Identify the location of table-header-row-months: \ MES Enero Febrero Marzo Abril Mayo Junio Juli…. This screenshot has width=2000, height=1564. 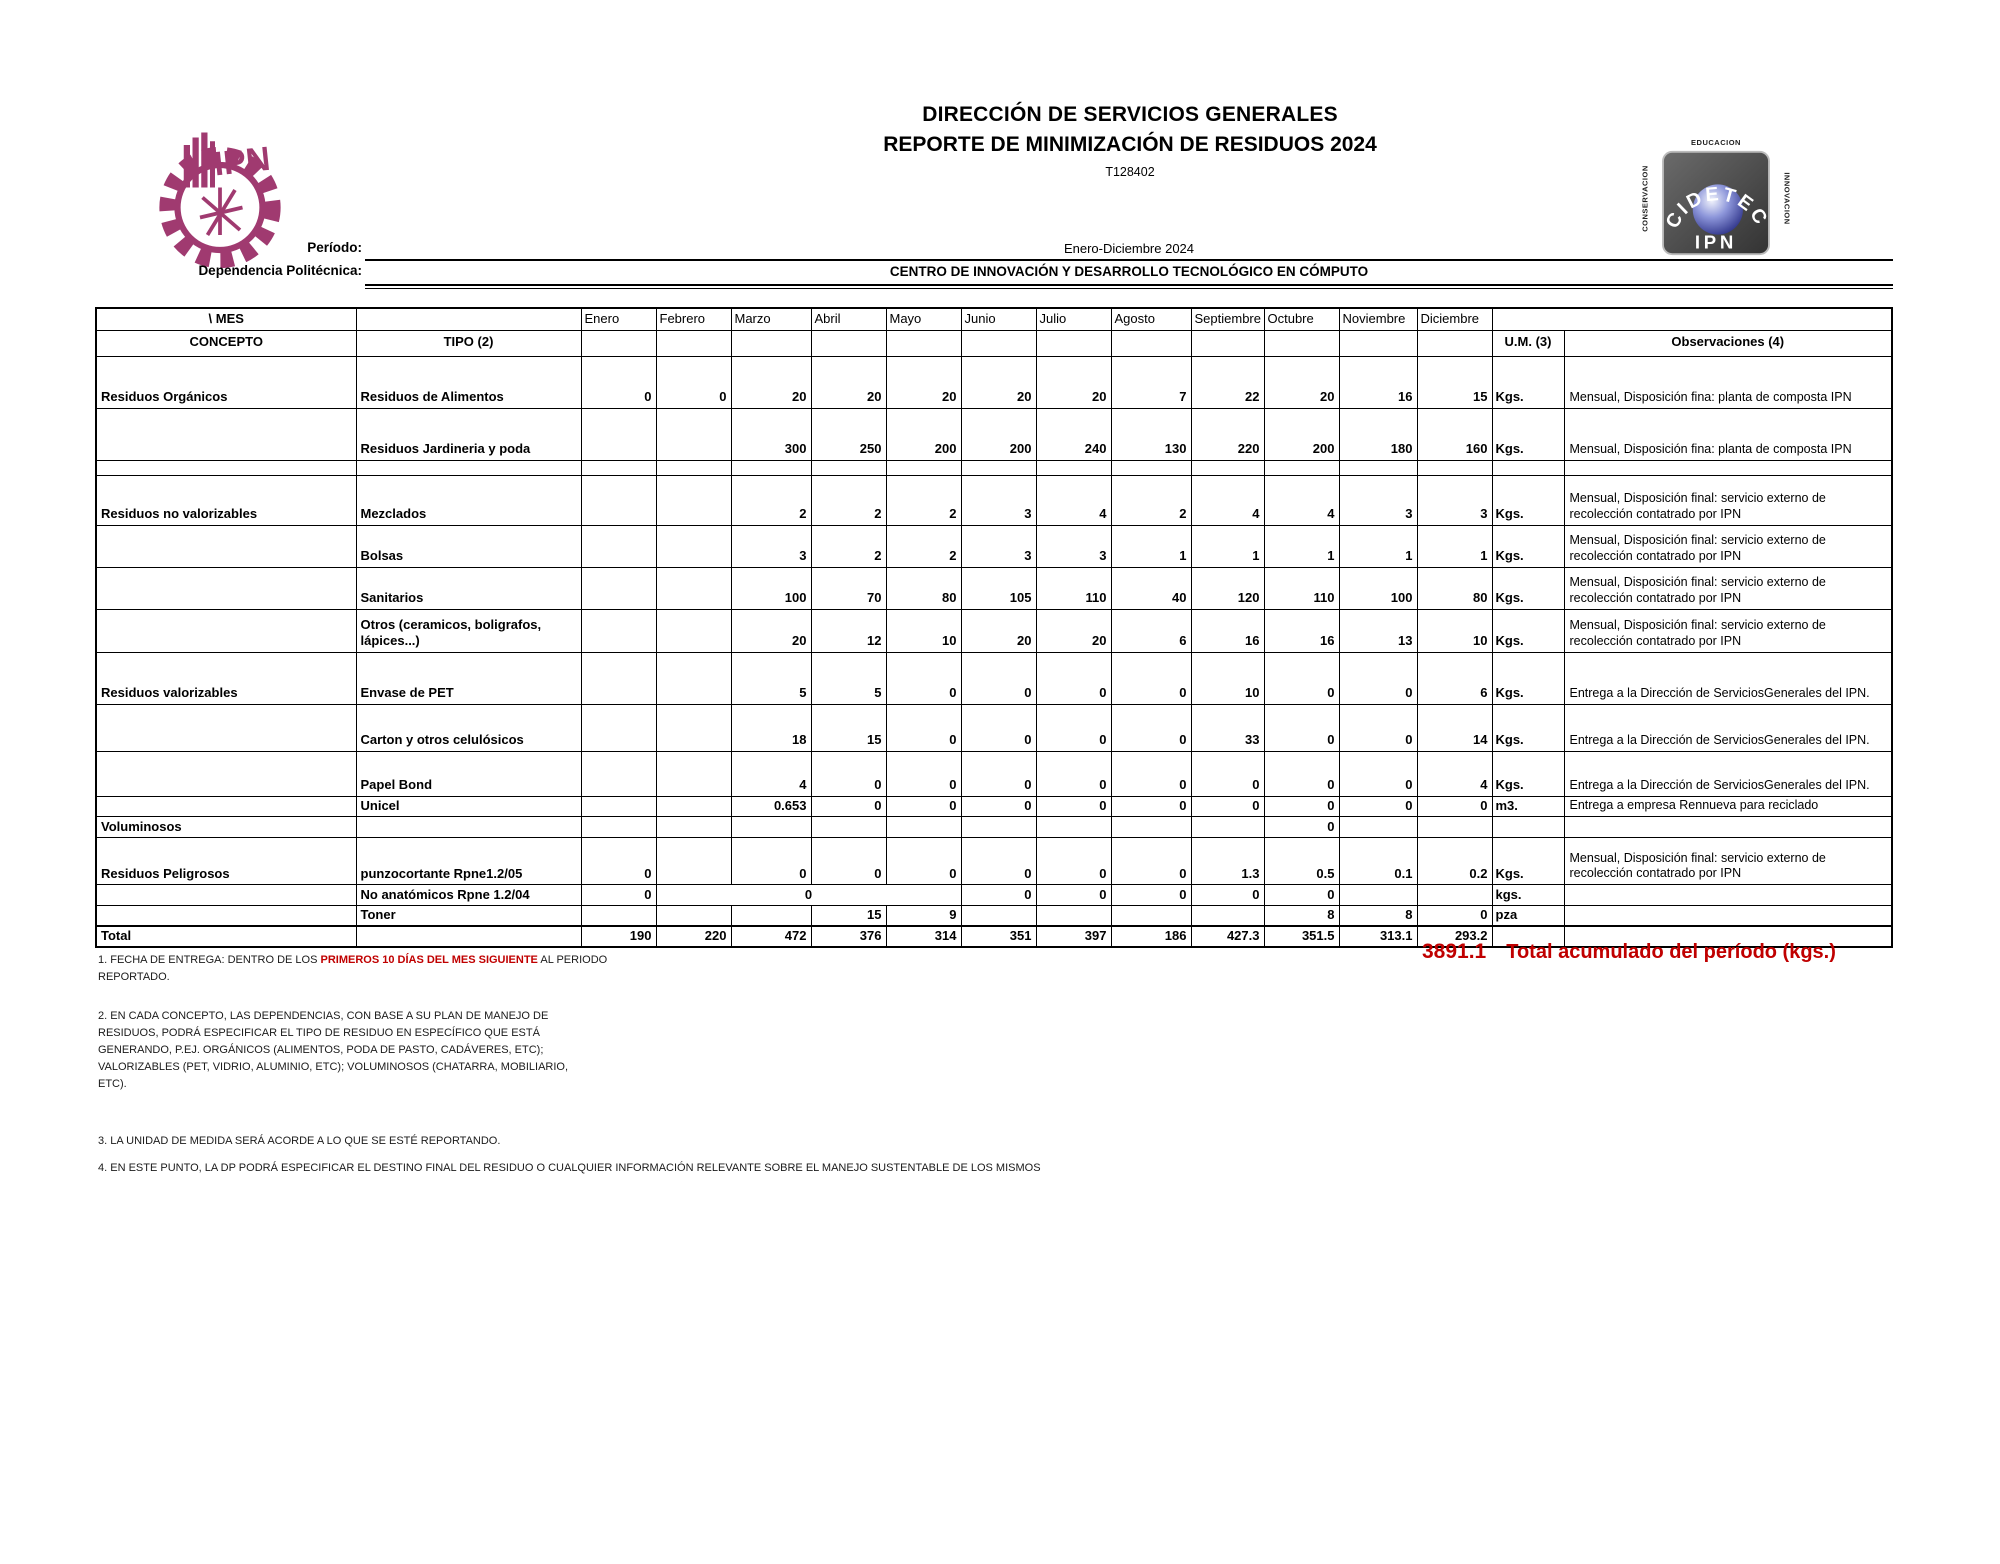
(993, 319).